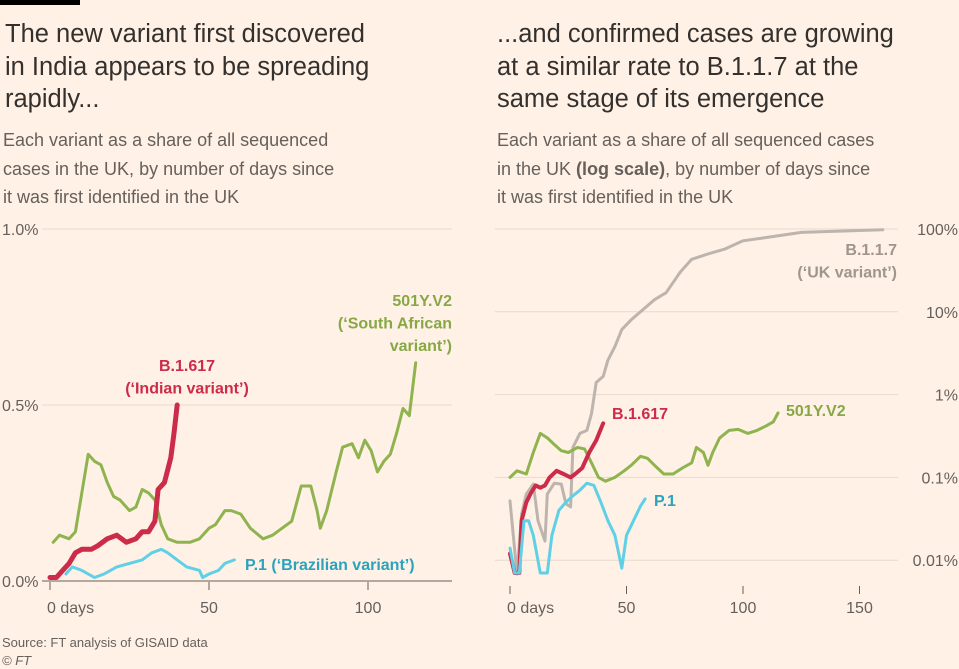 This screenshot has width=959, height=669. Describe the element at coordinates (166, 140) in the screenshot. I see `subtitle-line: Each variant as a share of all sequenced` at that location.